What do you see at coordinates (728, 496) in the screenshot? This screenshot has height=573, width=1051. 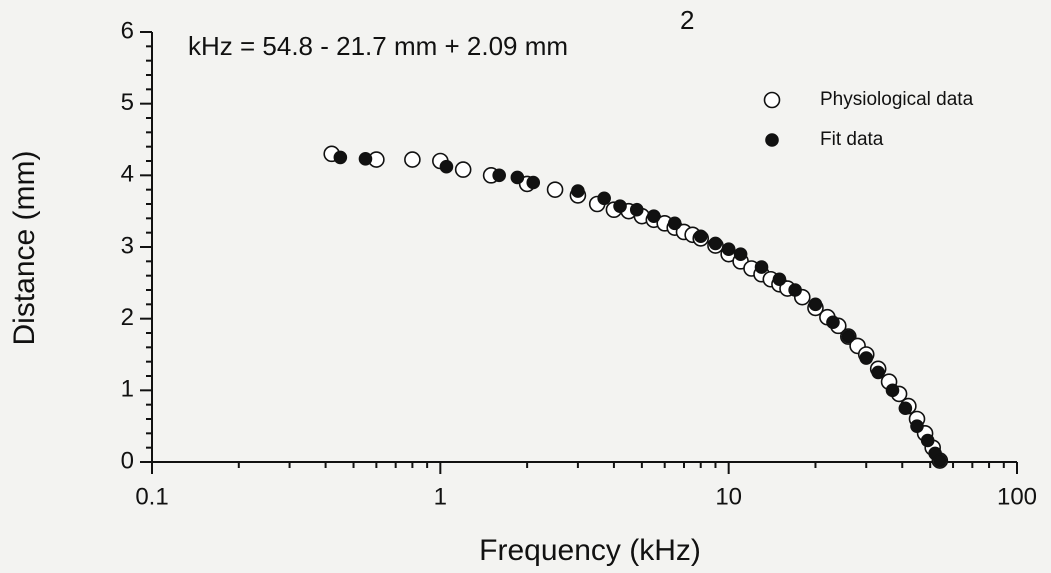 I see `x-tick-label: 10` at bounding box center [728, 496].